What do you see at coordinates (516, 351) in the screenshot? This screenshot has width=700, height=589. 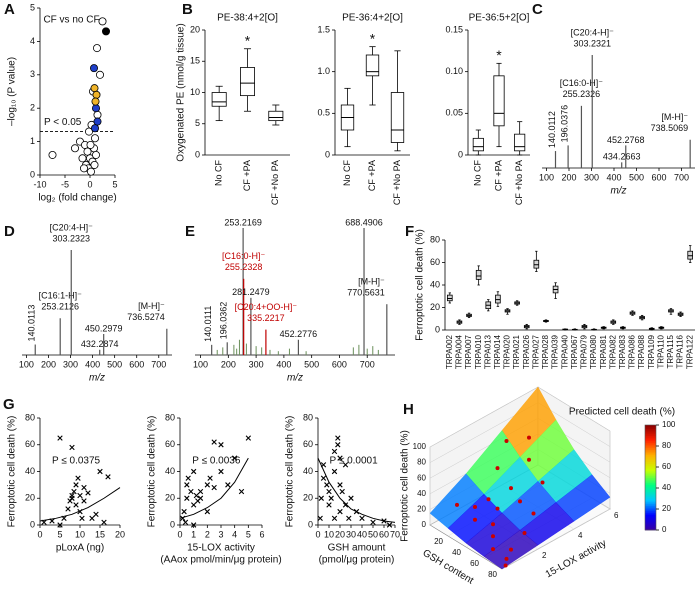 I see `x-tick-label: TRPA021` at bounding box center [516, 351].